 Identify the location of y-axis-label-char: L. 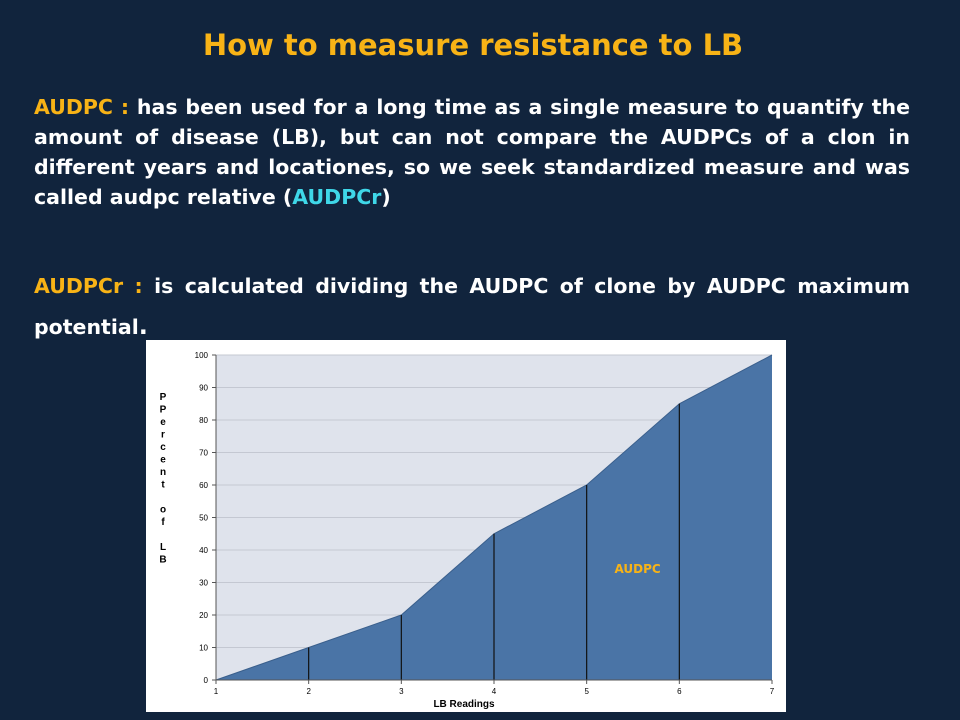
(163, 547).